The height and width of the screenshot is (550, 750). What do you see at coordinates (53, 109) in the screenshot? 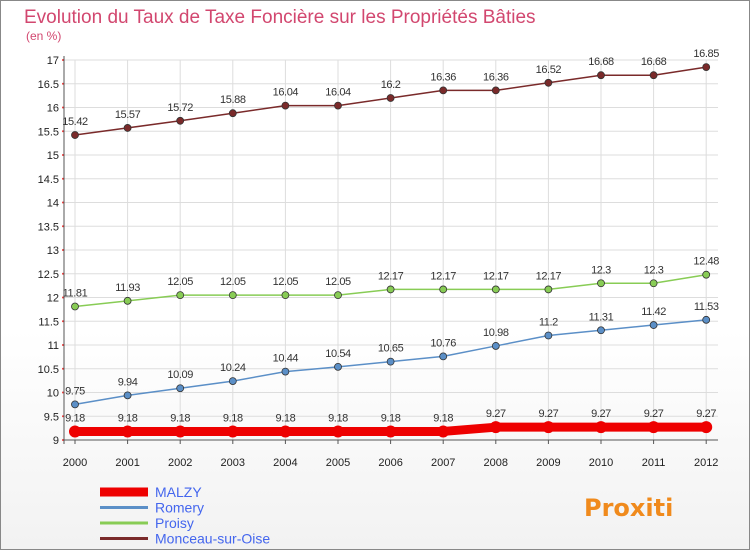
I see `y-tick-label: 16` at bounding box center [53, 109].